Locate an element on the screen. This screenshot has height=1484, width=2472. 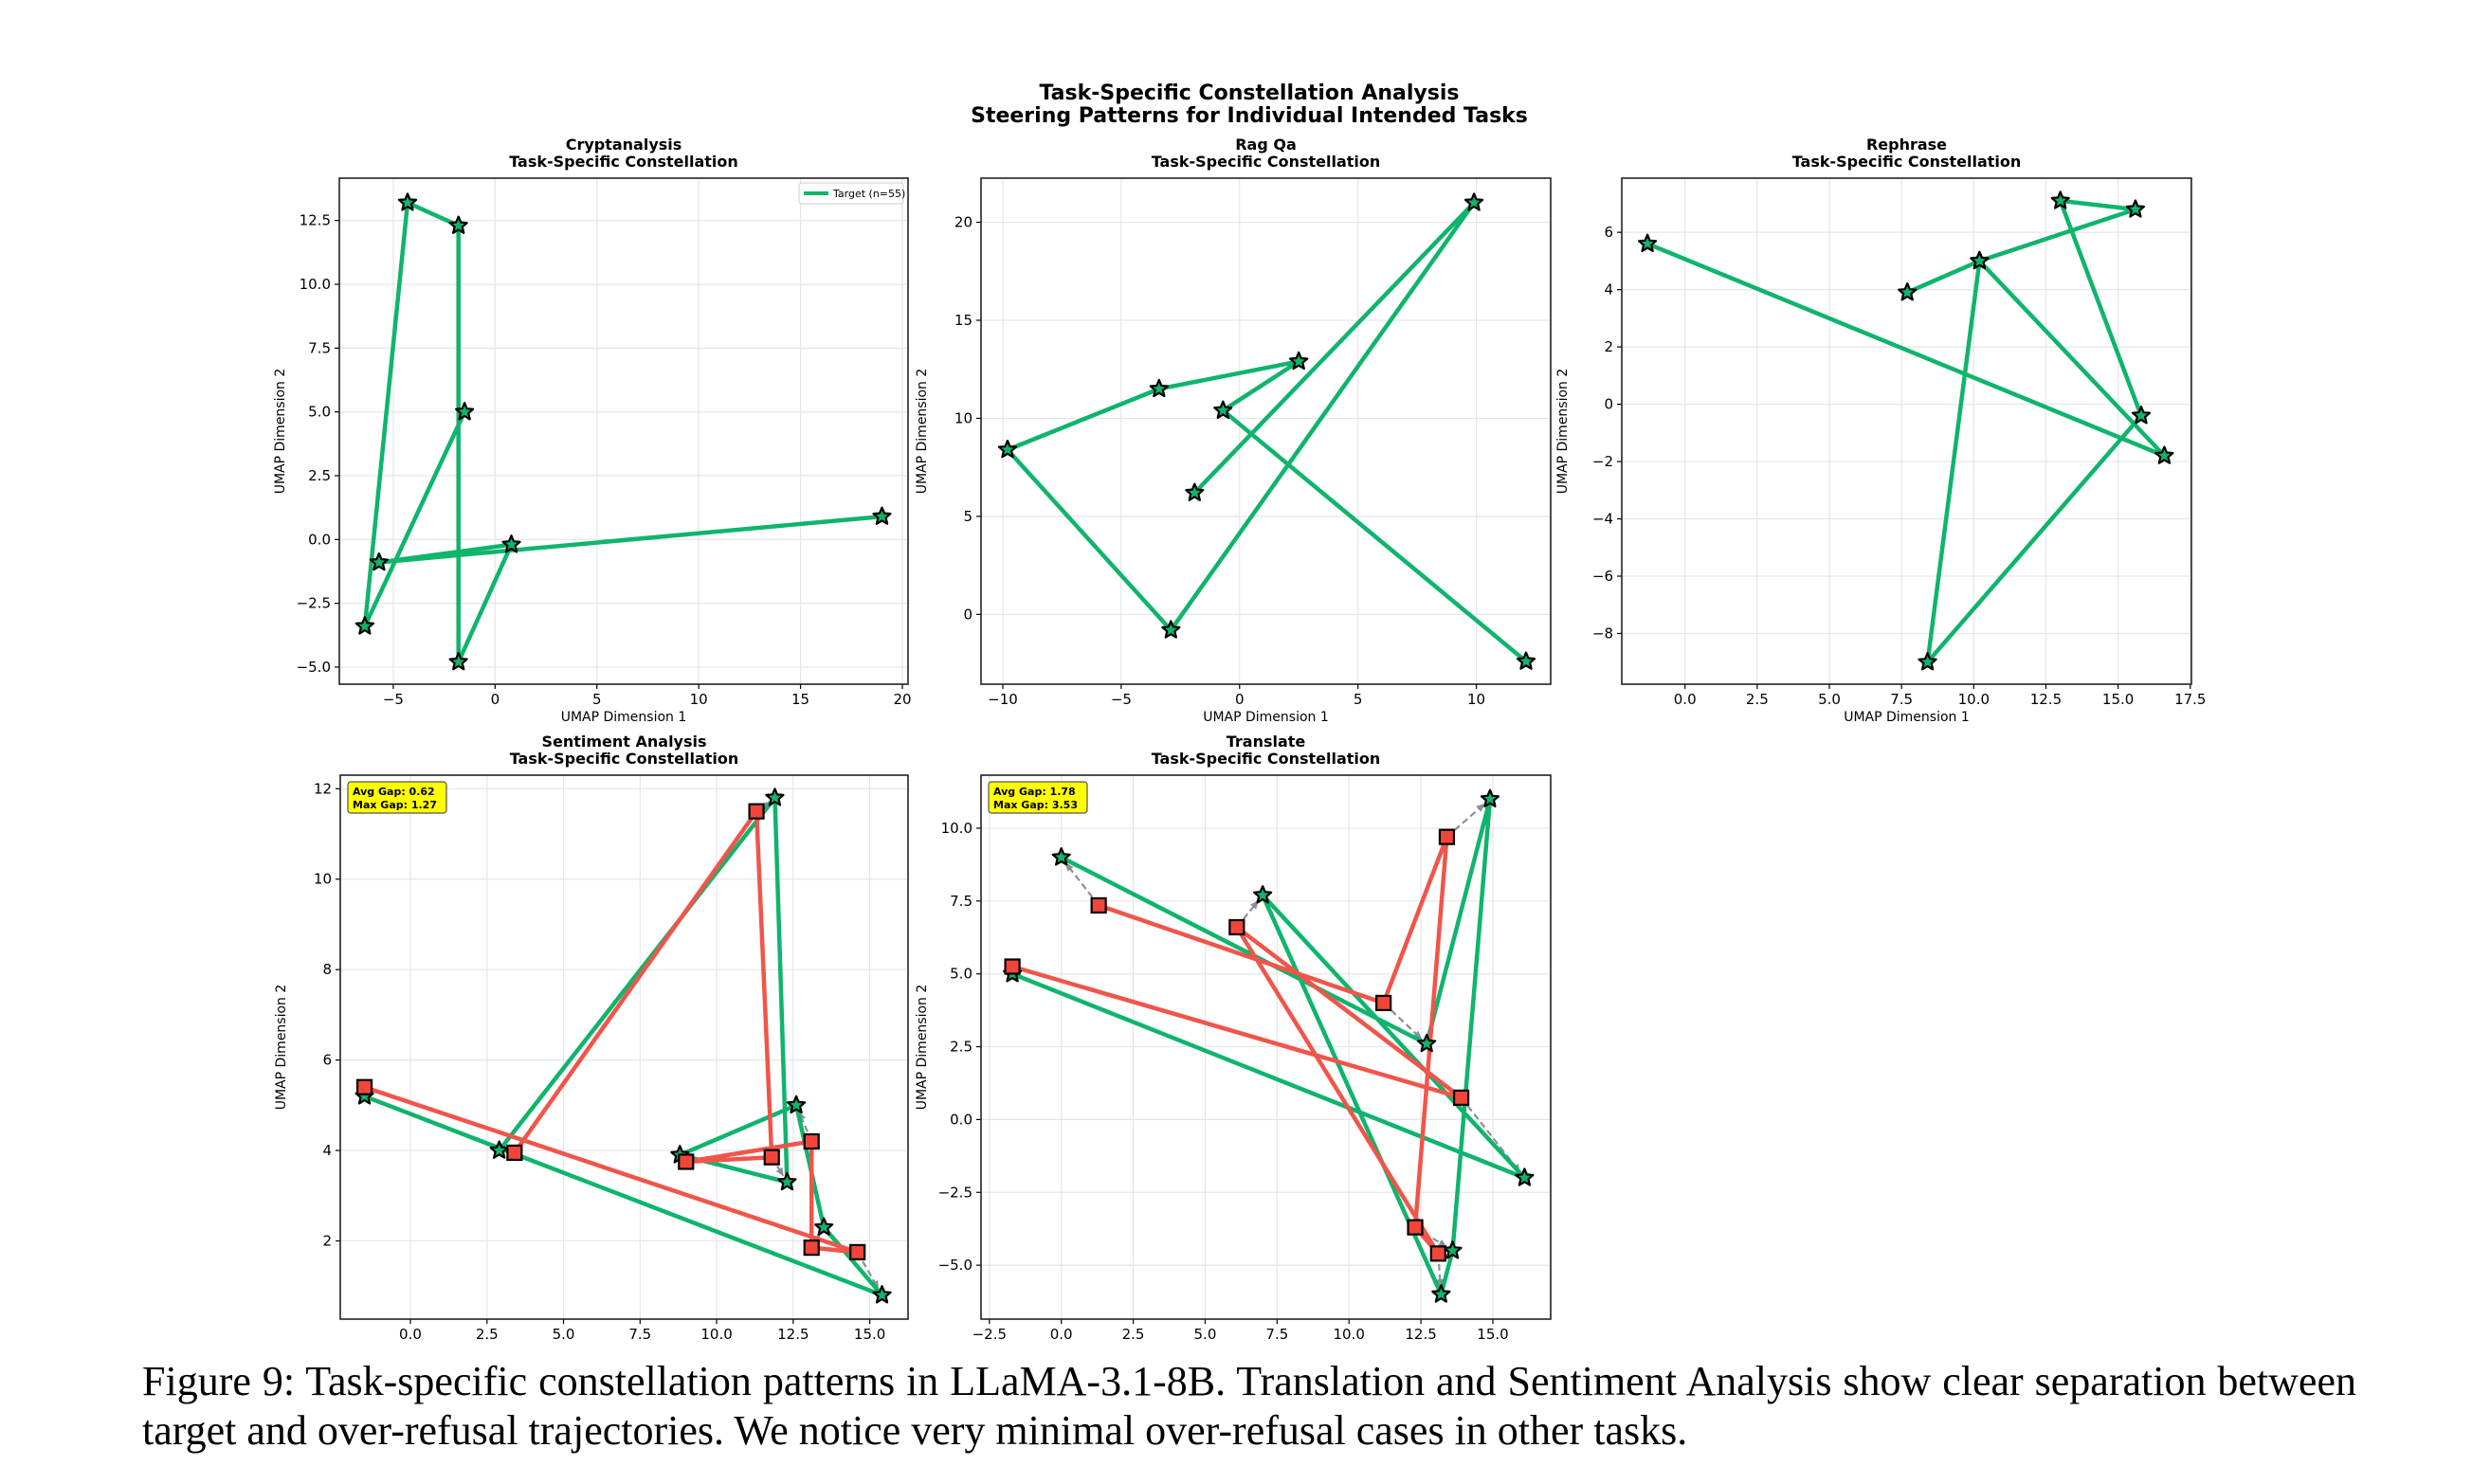
y-tick-label: 20 is located at coordinates (963, 222).